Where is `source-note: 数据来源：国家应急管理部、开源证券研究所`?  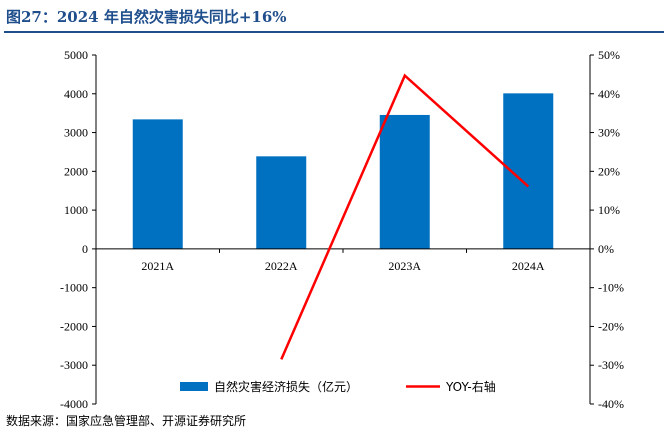
source-note: 数据来源：国家应急管理部、开源证券研究所 is located at coordinates (126, 421).